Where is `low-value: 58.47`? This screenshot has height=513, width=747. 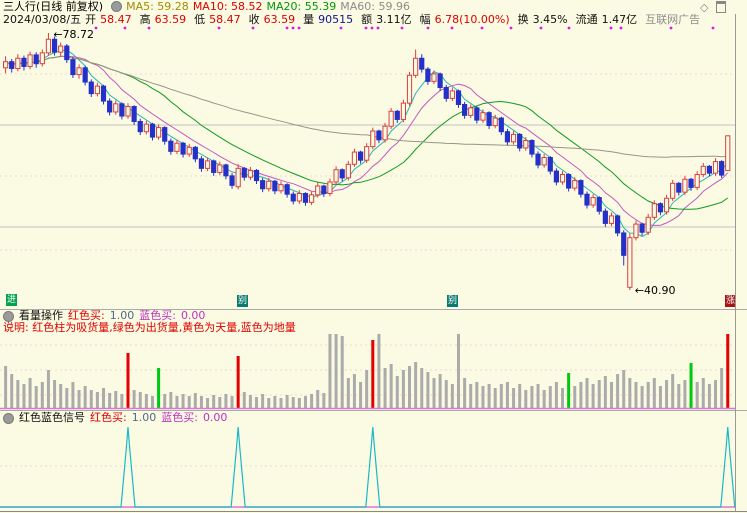 low-value: 58.47 is located at coordinates (225, 19).